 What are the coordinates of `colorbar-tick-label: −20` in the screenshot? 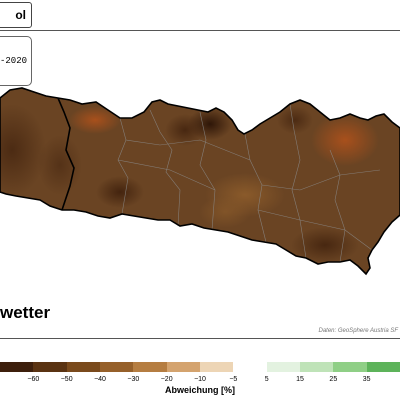 It's located at (166, 379).